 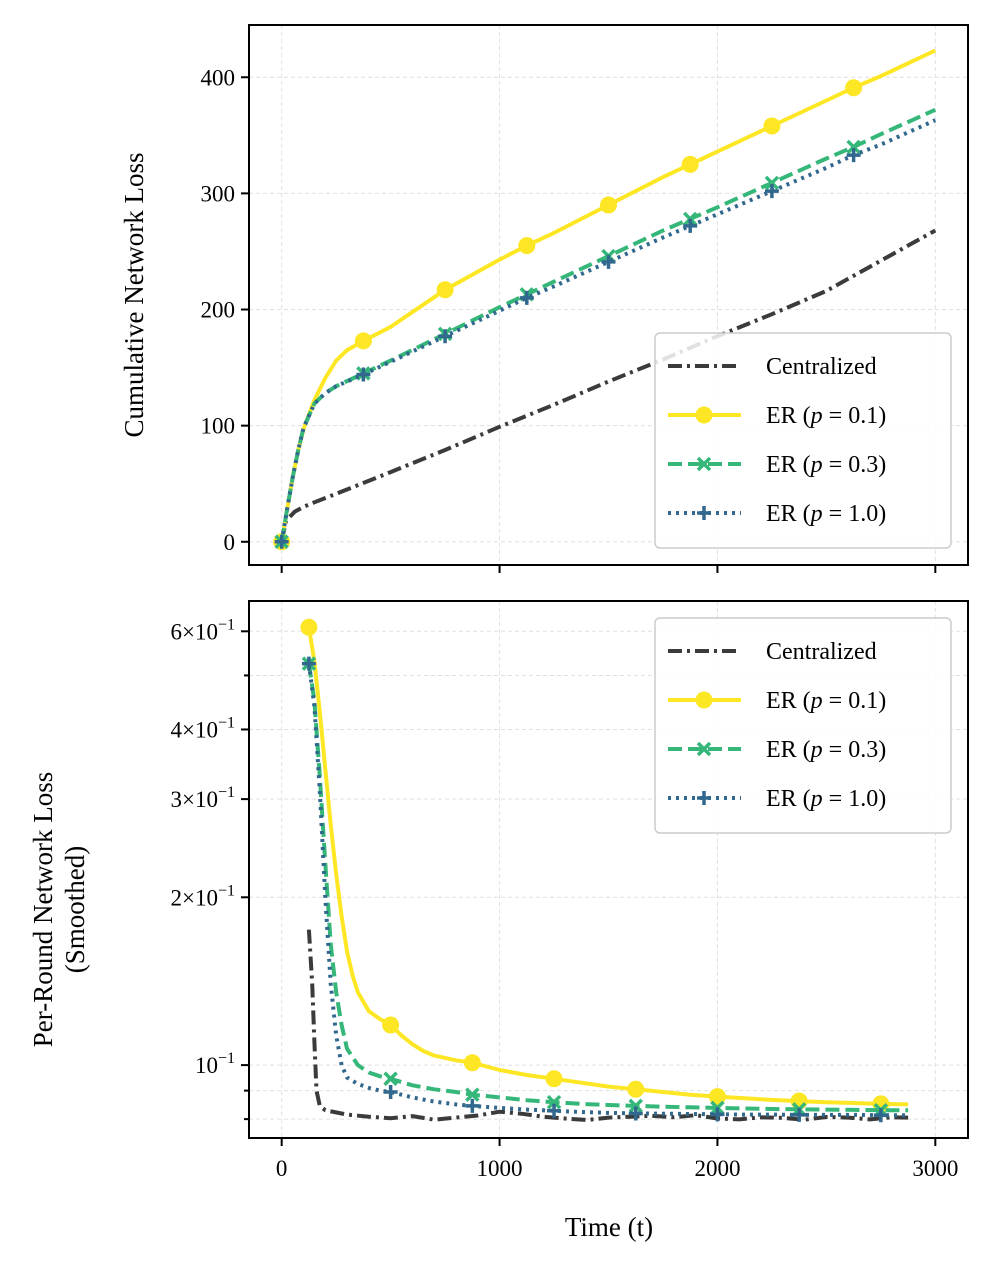 I want to click on x-ticks: 0 1000 2000 3000, so click(x=617, y=1159).